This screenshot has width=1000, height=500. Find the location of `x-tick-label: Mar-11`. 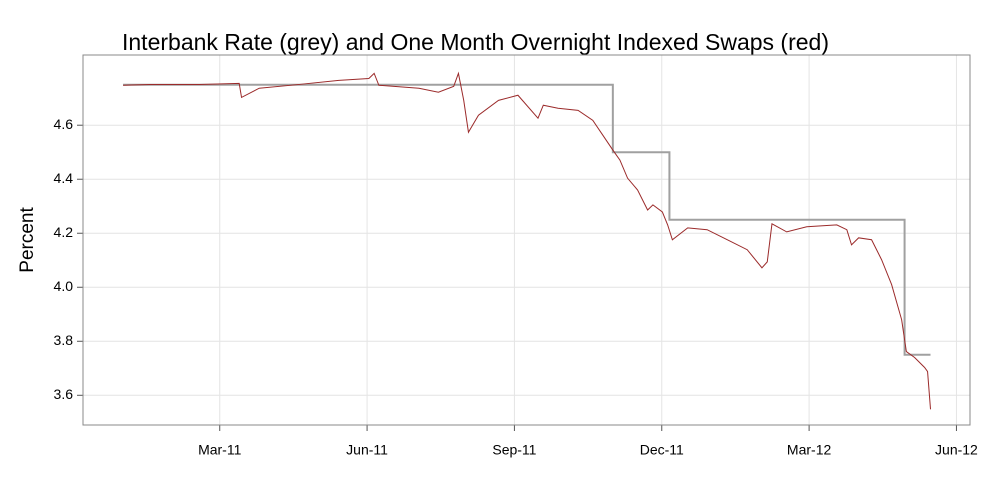

x-tick-label: Mar-11 is located at coordinates (220, 450).